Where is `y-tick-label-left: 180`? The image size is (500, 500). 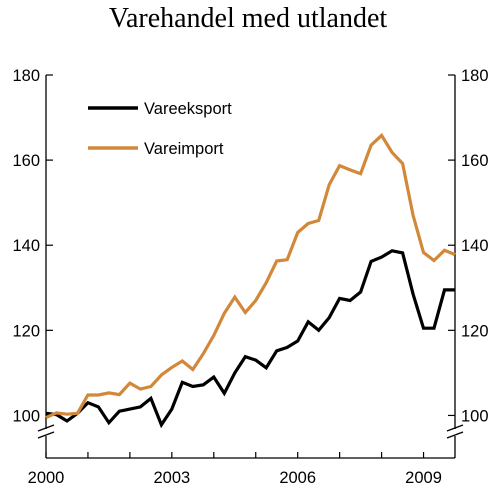 y-tick-label-left: 180 is located at coordinates (26, 76).